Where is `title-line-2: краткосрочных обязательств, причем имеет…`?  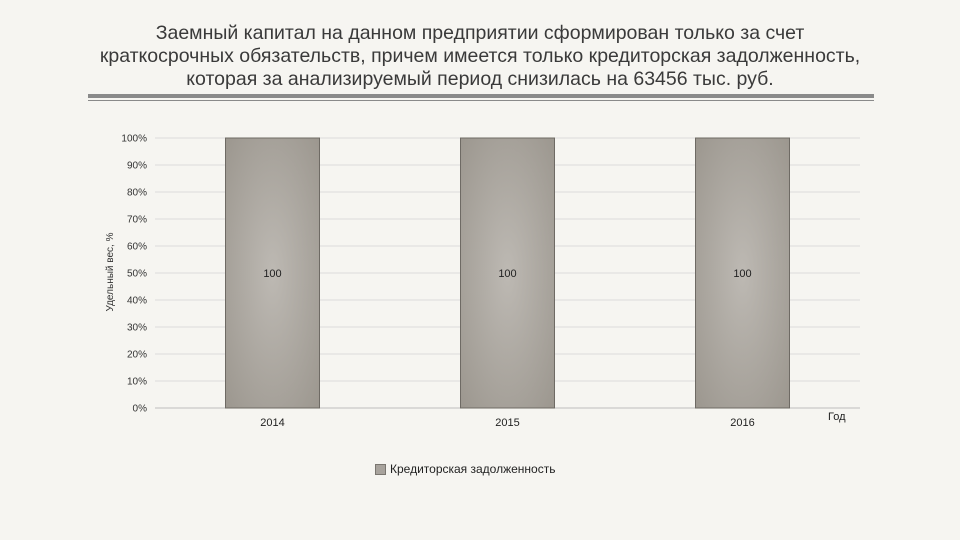 title-line-2: краткосрочных обязательств, причем имеет… is located at coordinates (480, 56).